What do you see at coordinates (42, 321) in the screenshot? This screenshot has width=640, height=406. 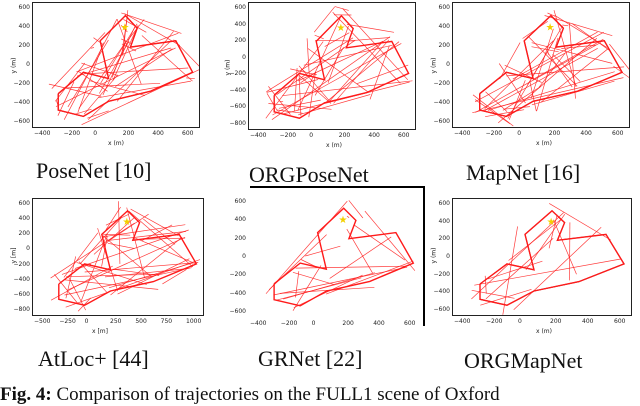 I see `x-tick-label: −500` at bounding box center [42, 321].